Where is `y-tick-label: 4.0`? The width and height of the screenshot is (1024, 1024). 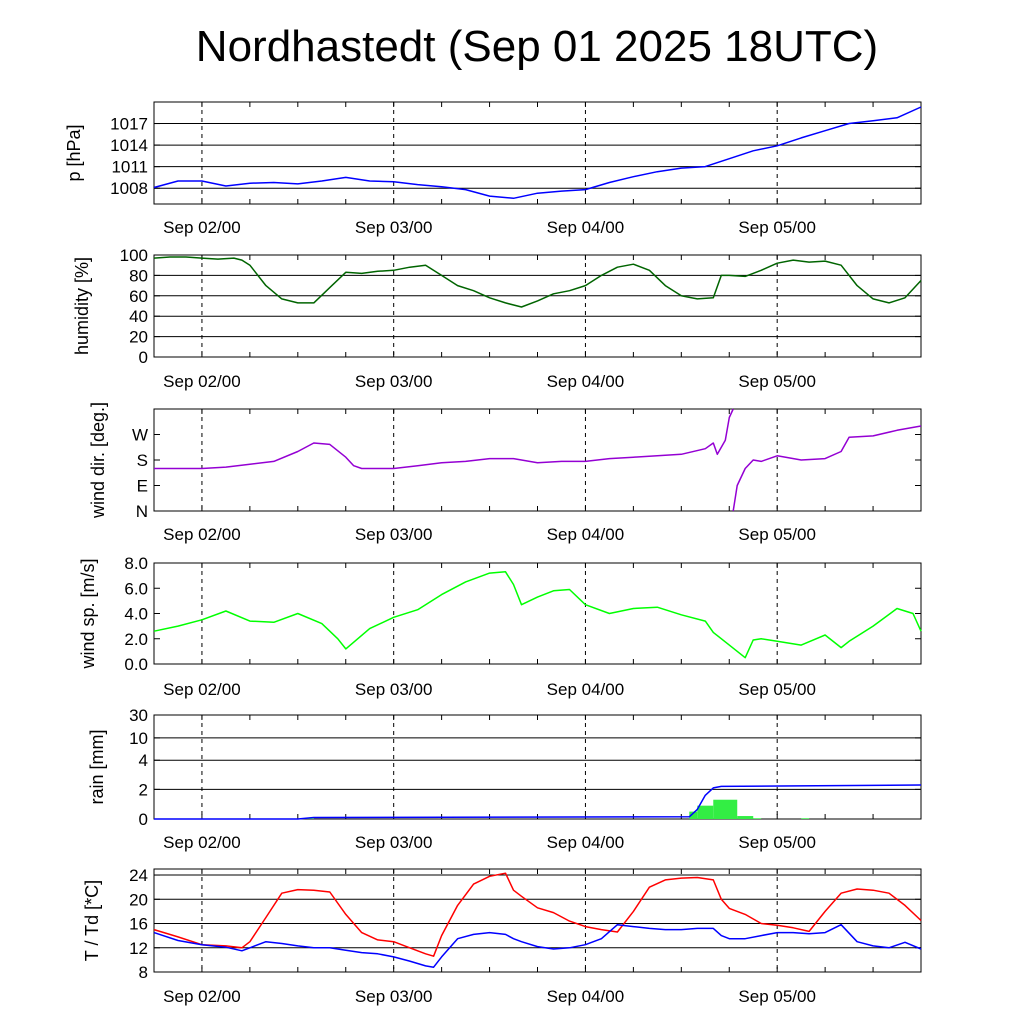 y-tick-label: 4.0 is located at coordinates (136, 614).